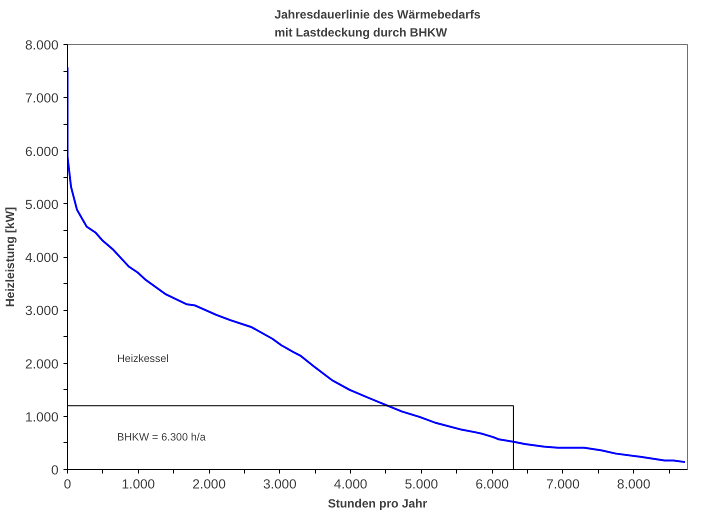 This screenshot has width=707, height=515. Describe the element at coordinates (42, 364) in the screenshot. I see `y-tick-label: 2.000` at that location.